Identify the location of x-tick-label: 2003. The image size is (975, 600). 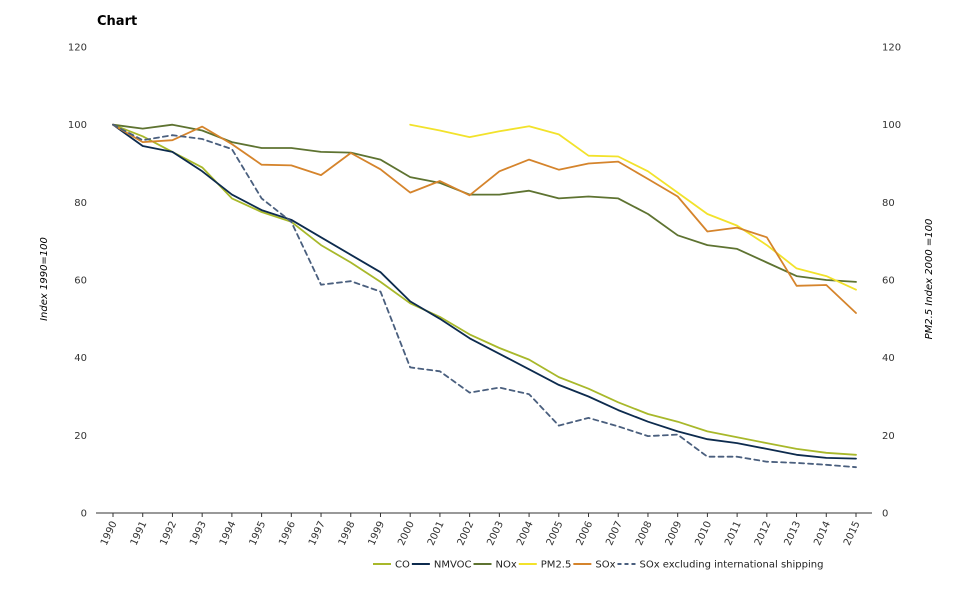
(495, 534).